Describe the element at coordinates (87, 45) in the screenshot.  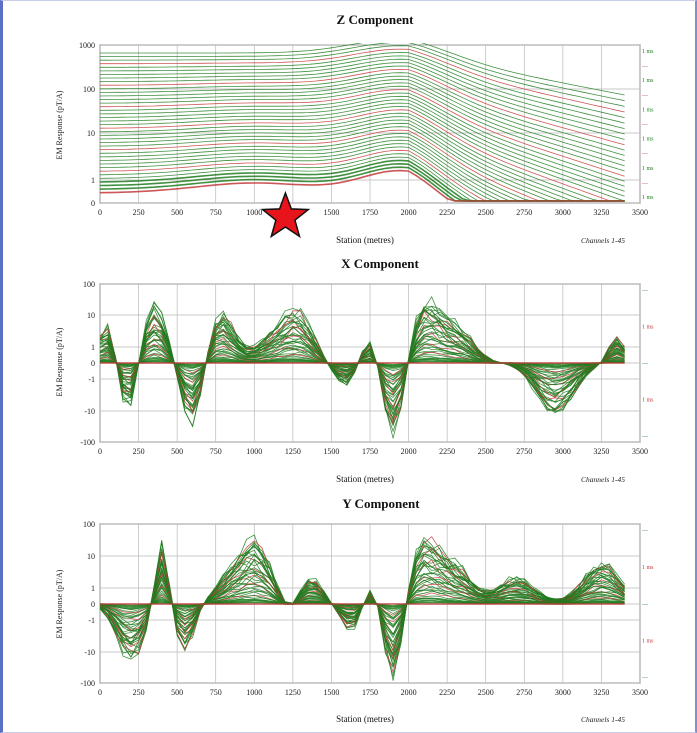
I see `y-tick-label: 1000` at that location.